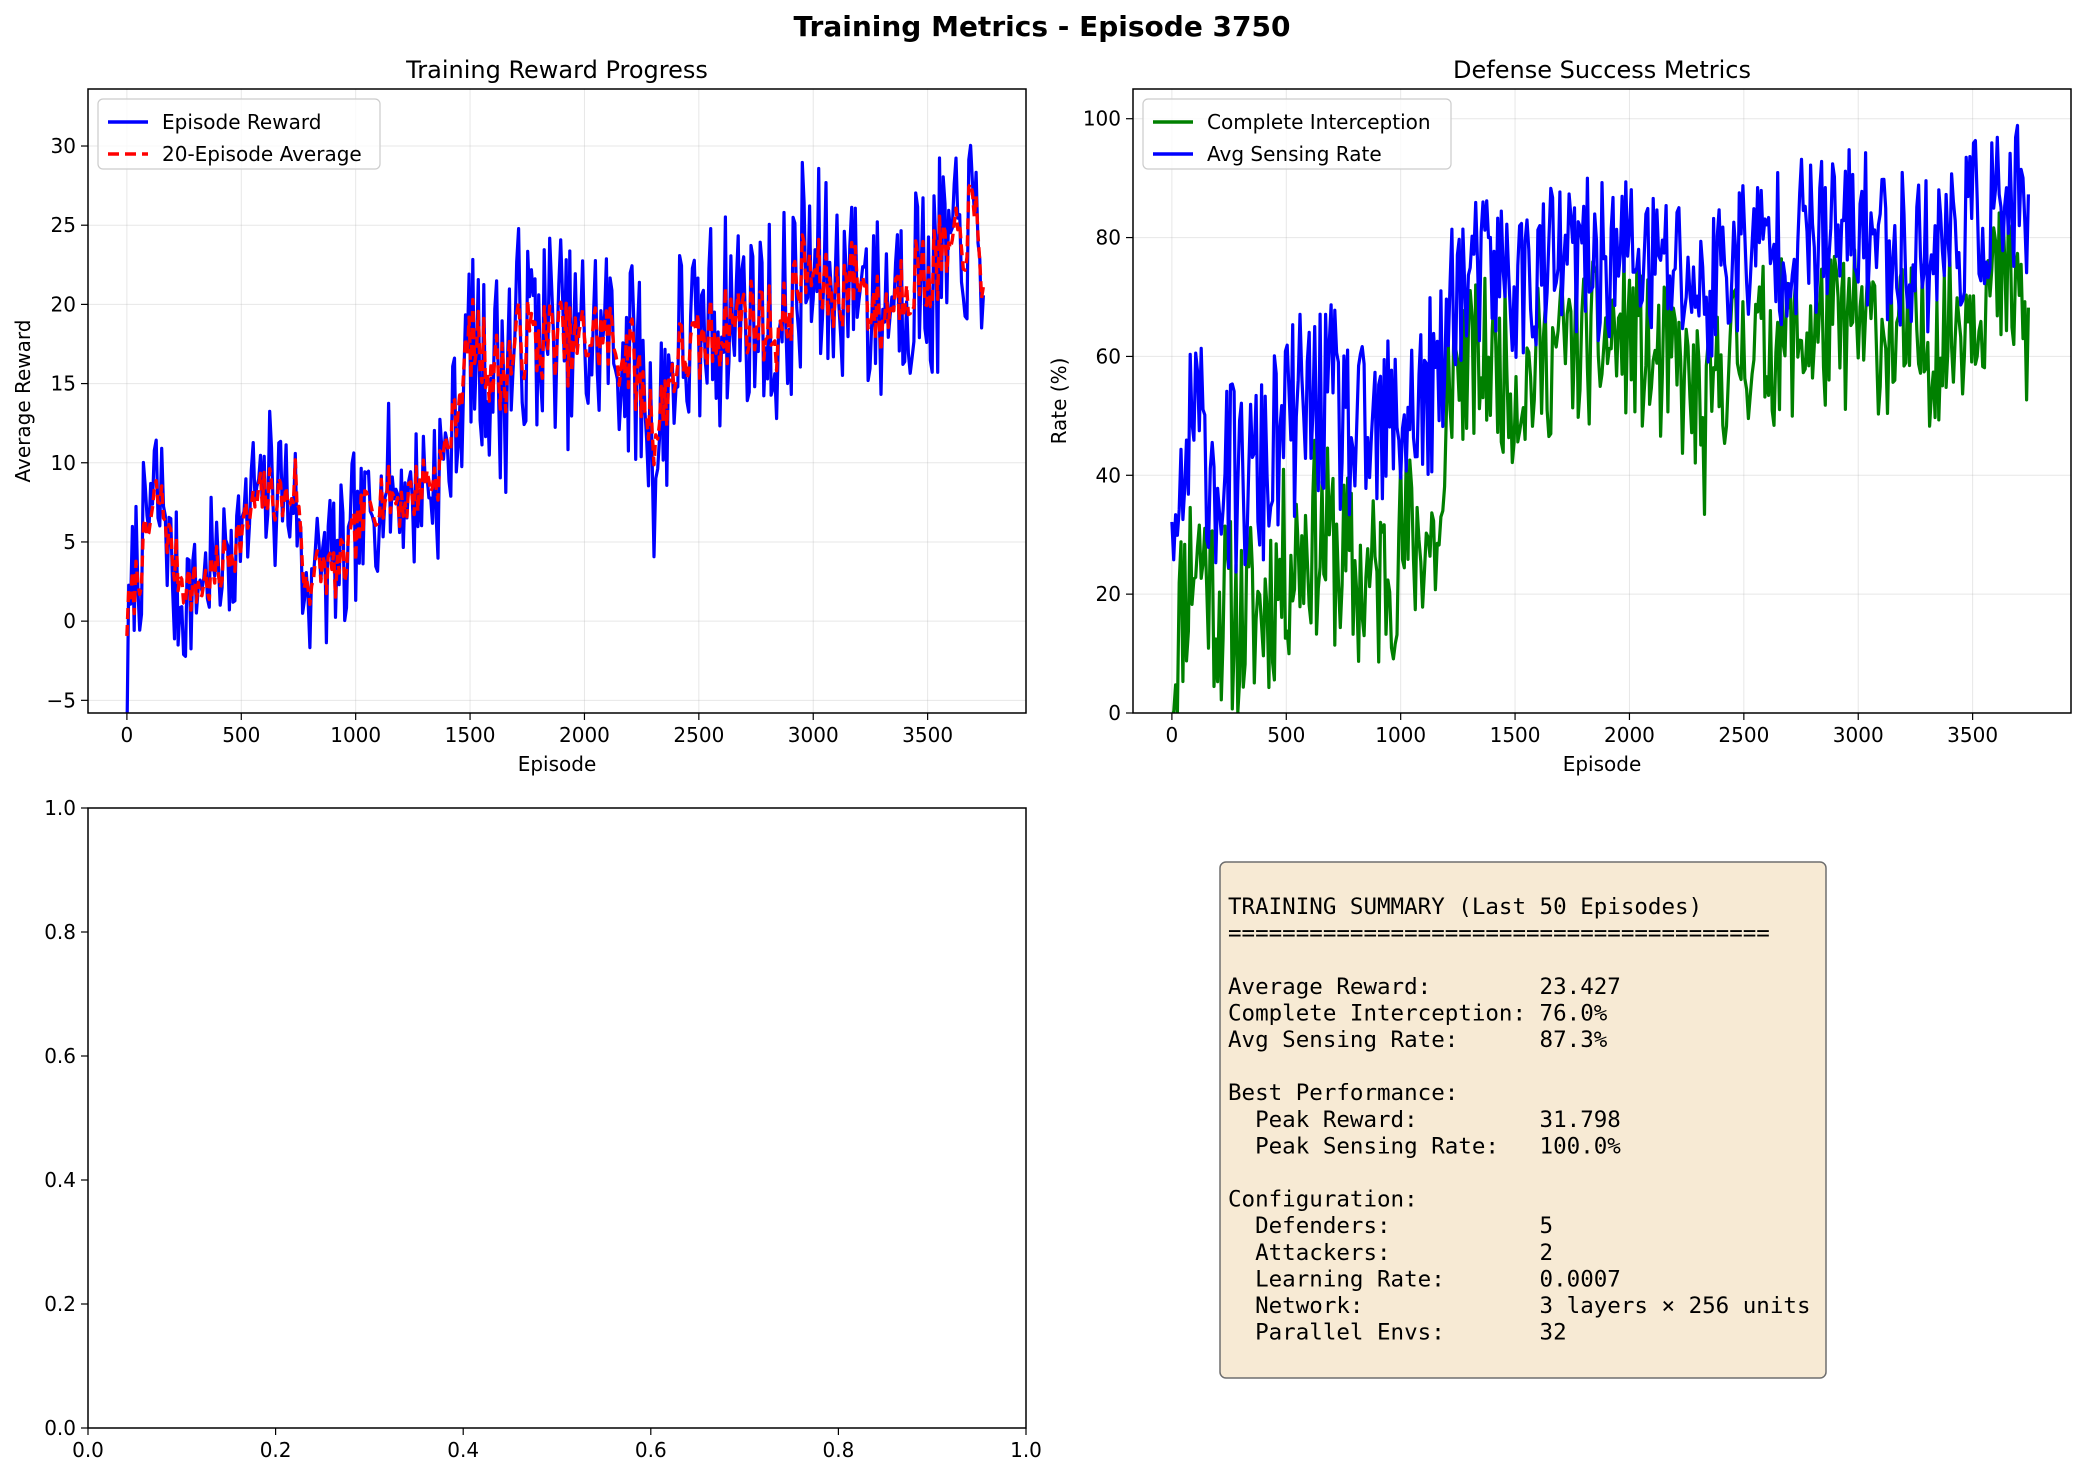 The image size is (2084, 1476). I want to click on y-tick-label: 100, so click(1102, 119).